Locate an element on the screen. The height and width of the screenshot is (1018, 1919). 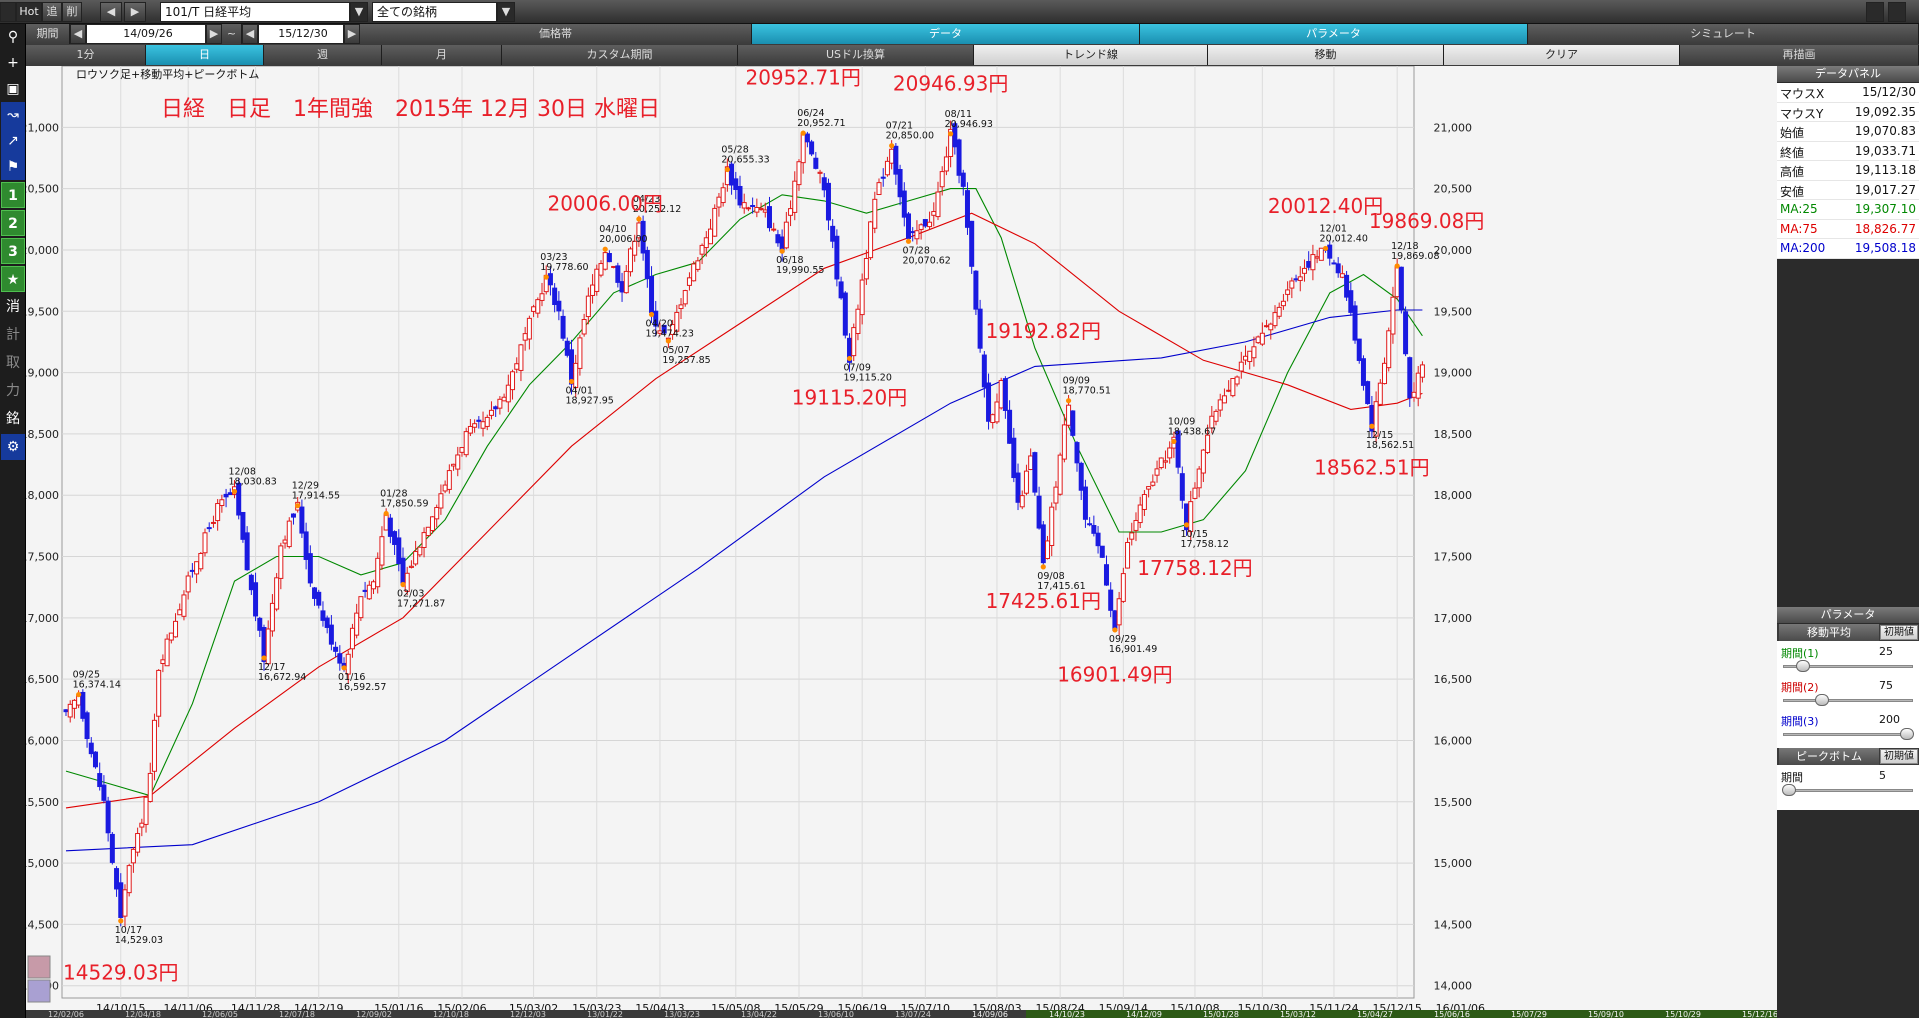
range-prev-button: ◀ is located at coordinates (78, 34).